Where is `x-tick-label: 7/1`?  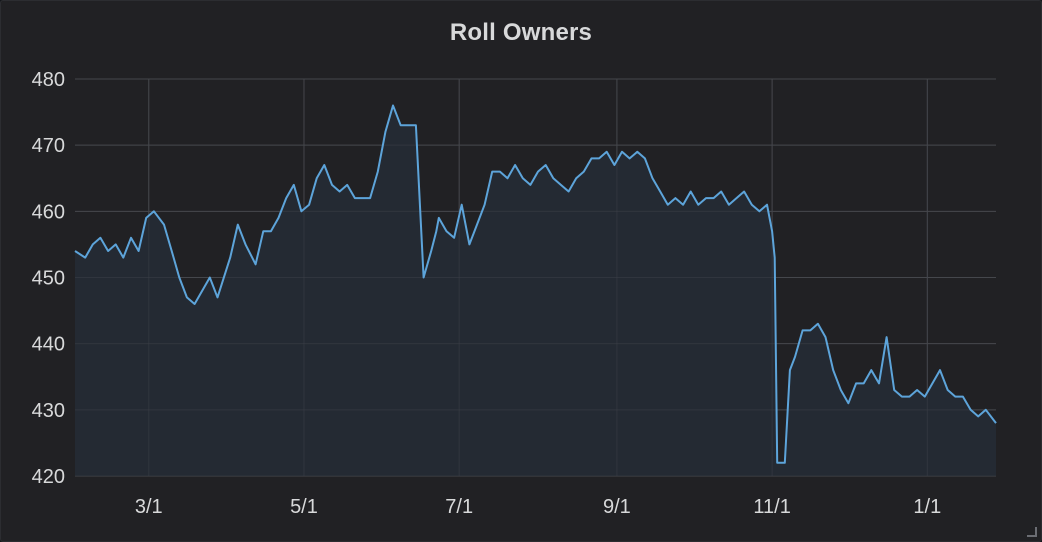 x-tick-label: 7/1 is located at coordinates (459, 507).